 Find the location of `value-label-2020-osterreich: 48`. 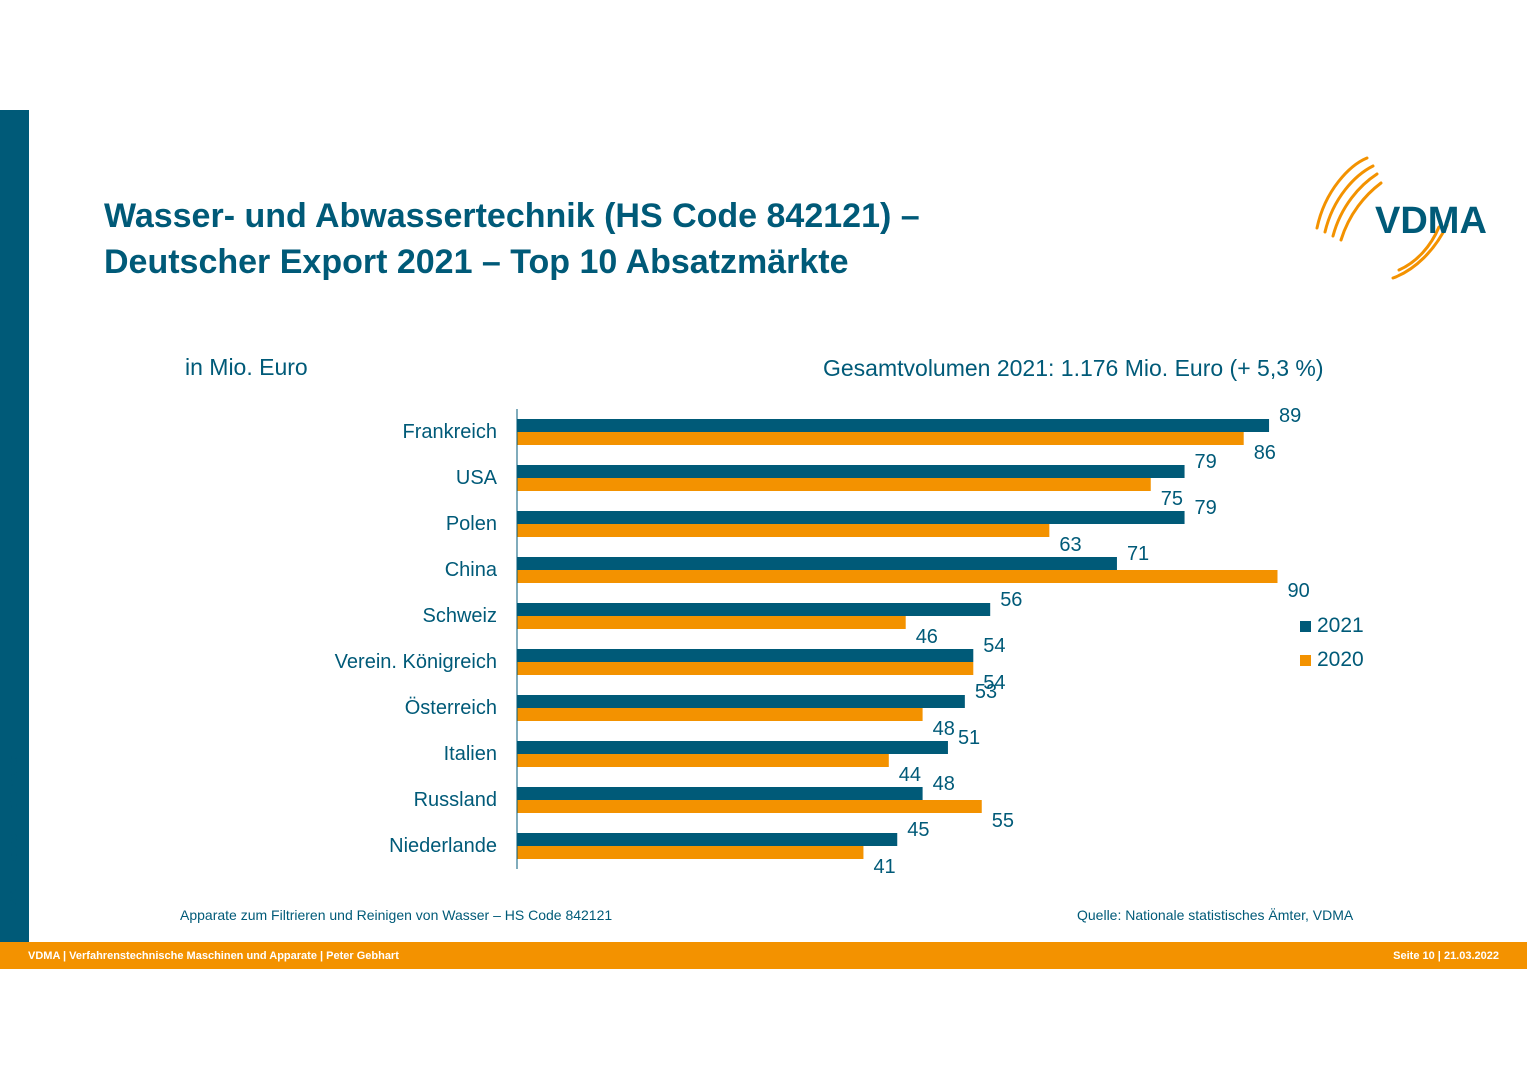

value-label-2020-osterreich: 48 is located at coordinates (944, 729).